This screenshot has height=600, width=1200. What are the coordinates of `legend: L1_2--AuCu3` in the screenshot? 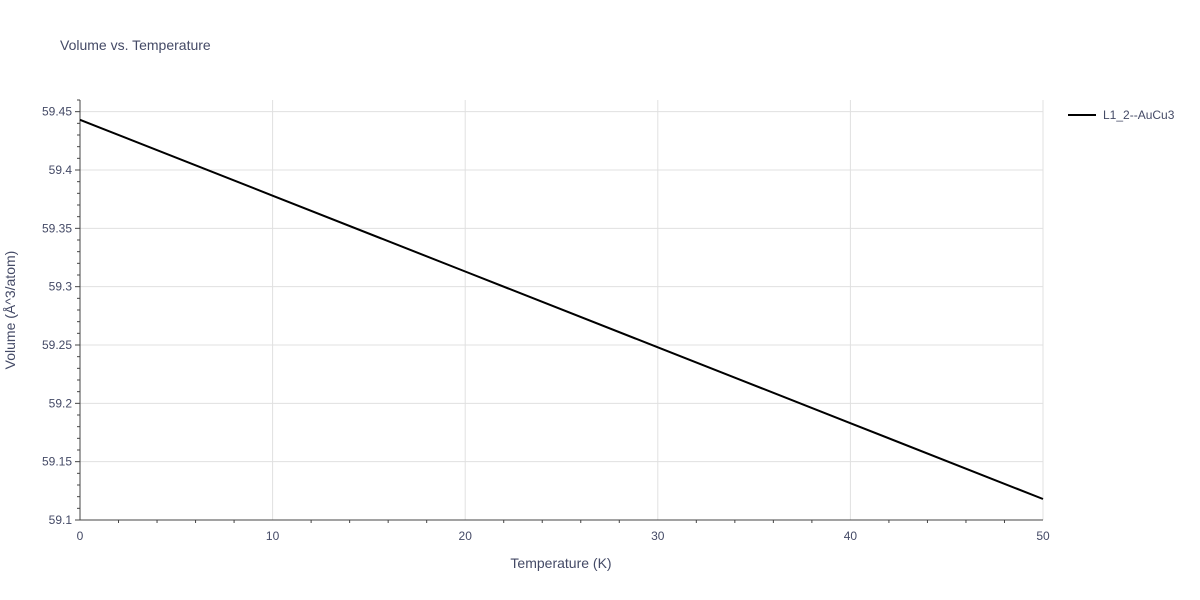 It's located at (1121, 115).